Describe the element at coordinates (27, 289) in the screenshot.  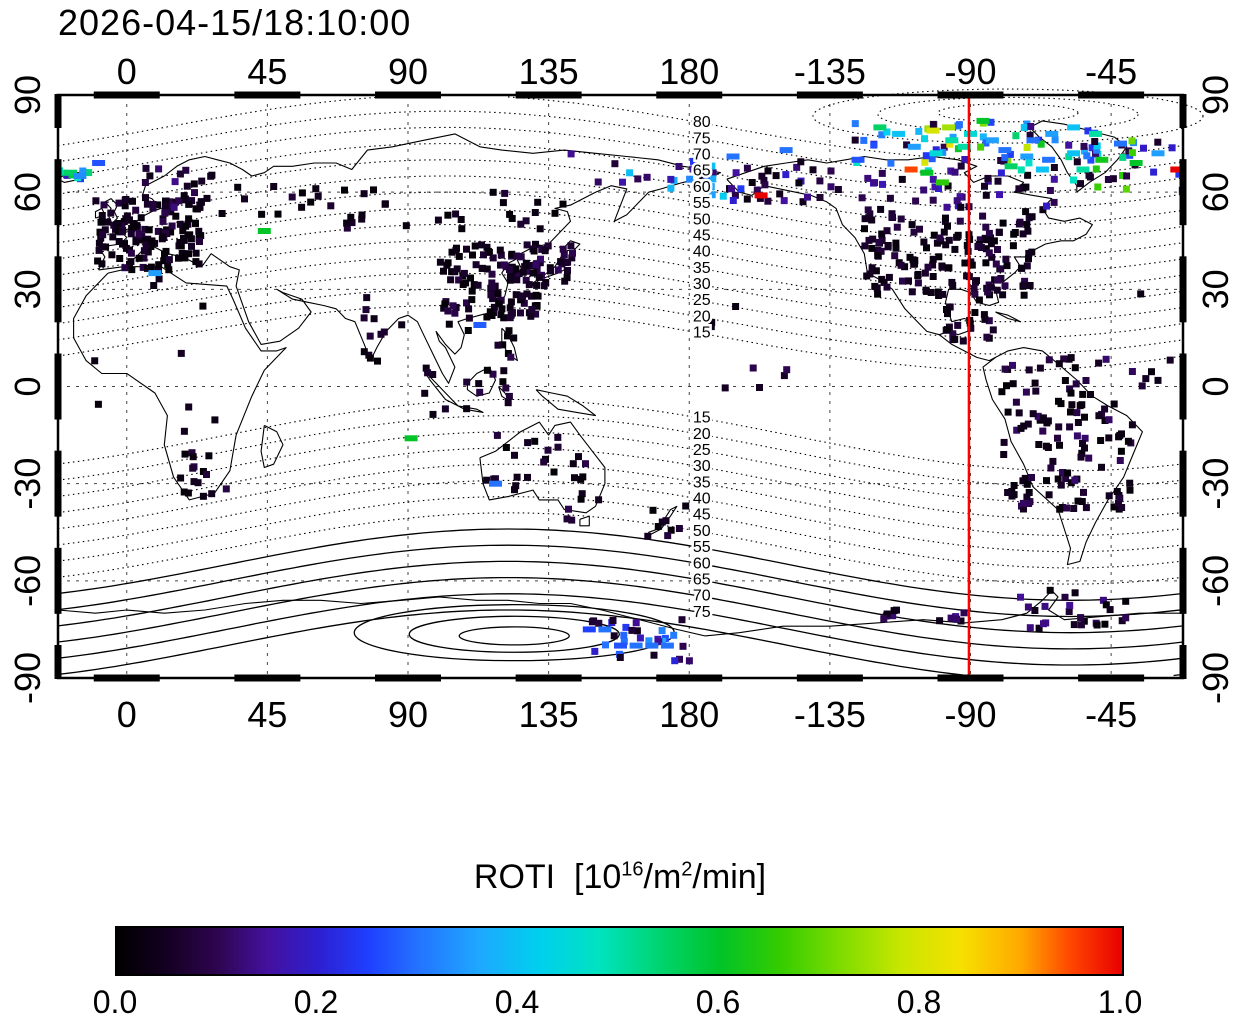
I see `lat-tick-label-left: 30` at that location.